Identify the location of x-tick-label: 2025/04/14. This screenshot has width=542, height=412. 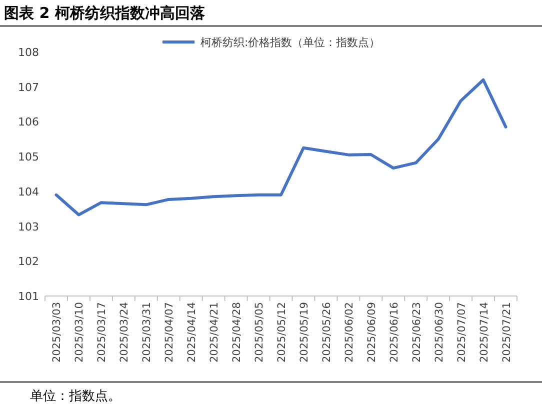
(192, 332).